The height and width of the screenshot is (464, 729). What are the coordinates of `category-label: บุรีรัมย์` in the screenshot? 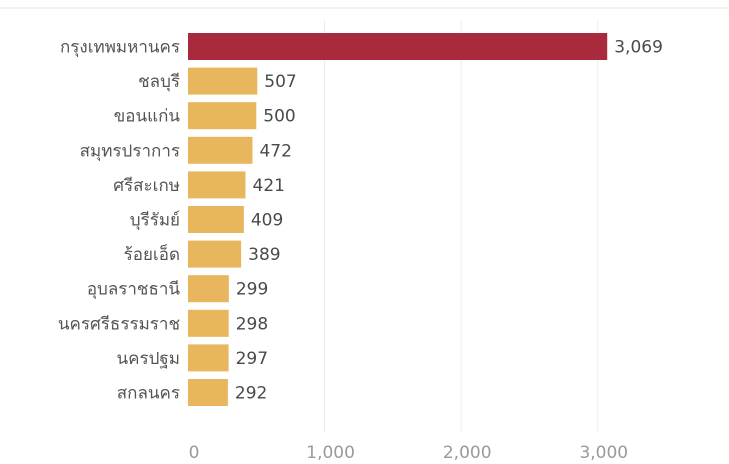 It's located at (155, 221).